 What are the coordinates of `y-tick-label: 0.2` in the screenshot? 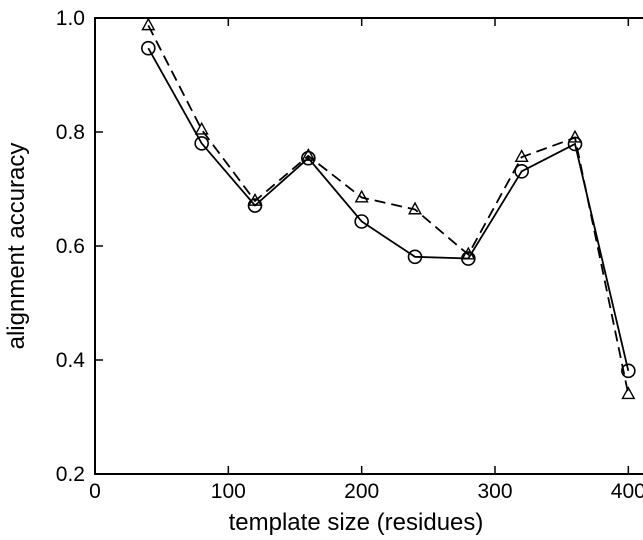 It's located at (70, 474).